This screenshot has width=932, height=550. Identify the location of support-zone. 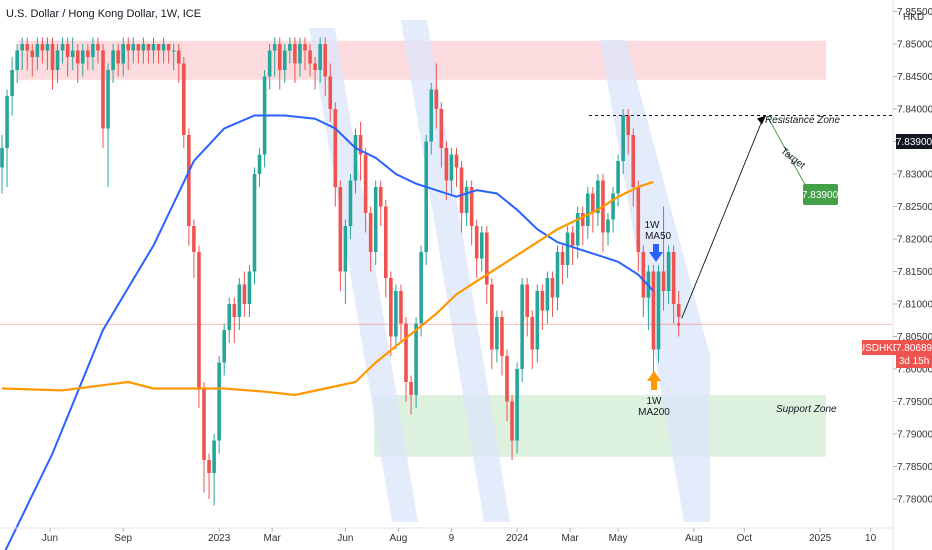
(600, 426).